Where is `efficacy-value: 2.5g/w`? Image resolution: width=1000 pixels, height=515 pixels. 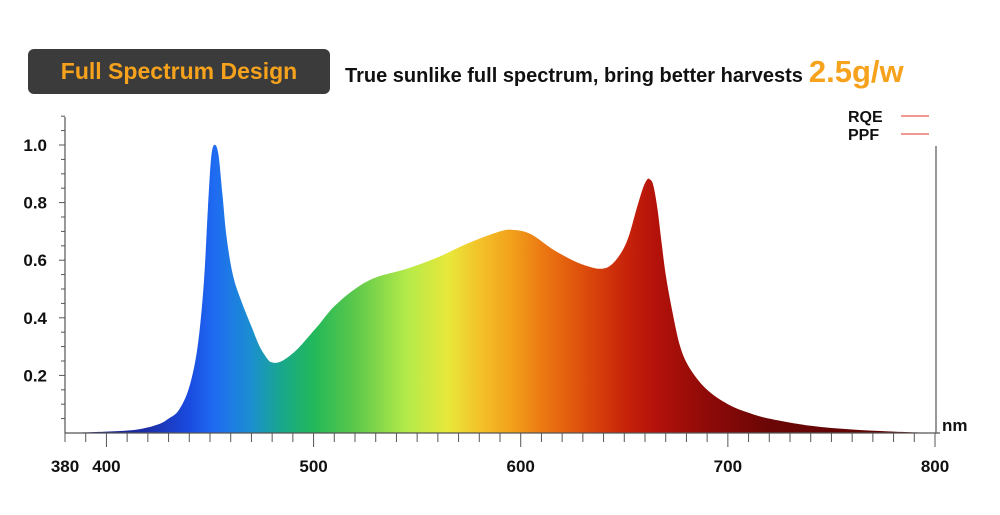
efficacy-value: 2.5g/w is located at coordinates (856, 71).